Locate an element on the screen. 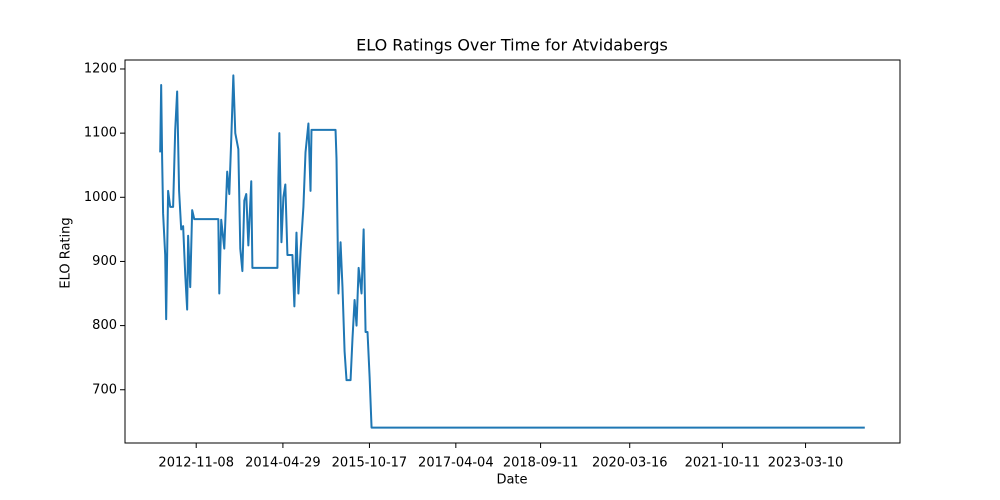 Image resolution: width=1000 pixels, height=500 pixels. y-tick-label: 700 is located at coordinates (104, 389).